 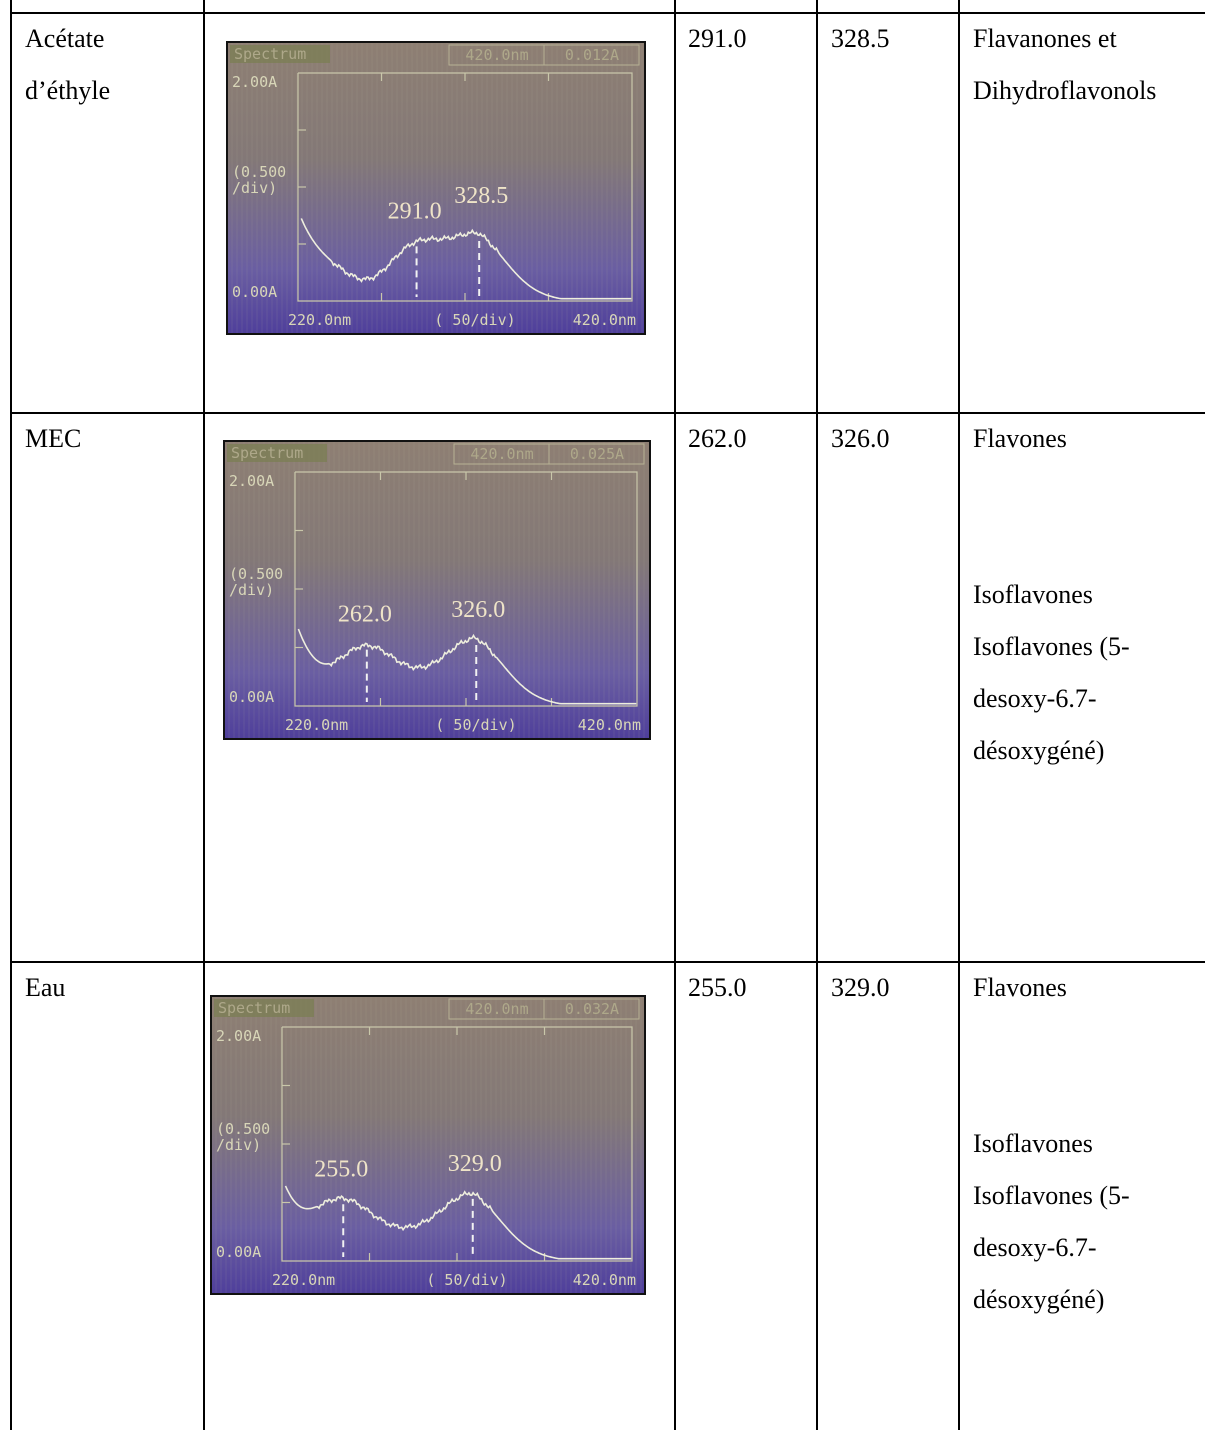 I want to click on solvent-cell: Eau, so click(x=45, y=988).